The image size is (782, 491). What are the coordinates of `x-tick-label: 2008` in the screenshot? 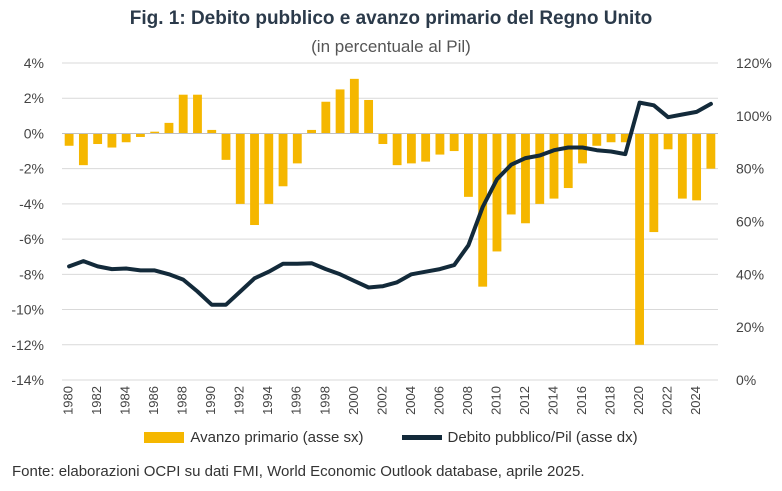 It's located at (467, 400).